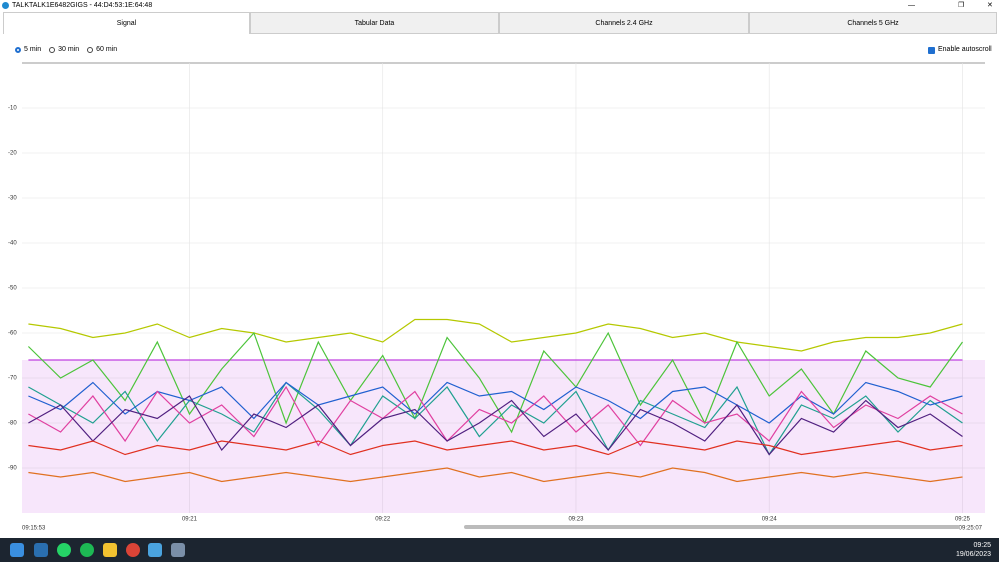 The width and height of the screenshot is (999, 562). I want to click on x-tick-label: 09:25, so click(963, 520).